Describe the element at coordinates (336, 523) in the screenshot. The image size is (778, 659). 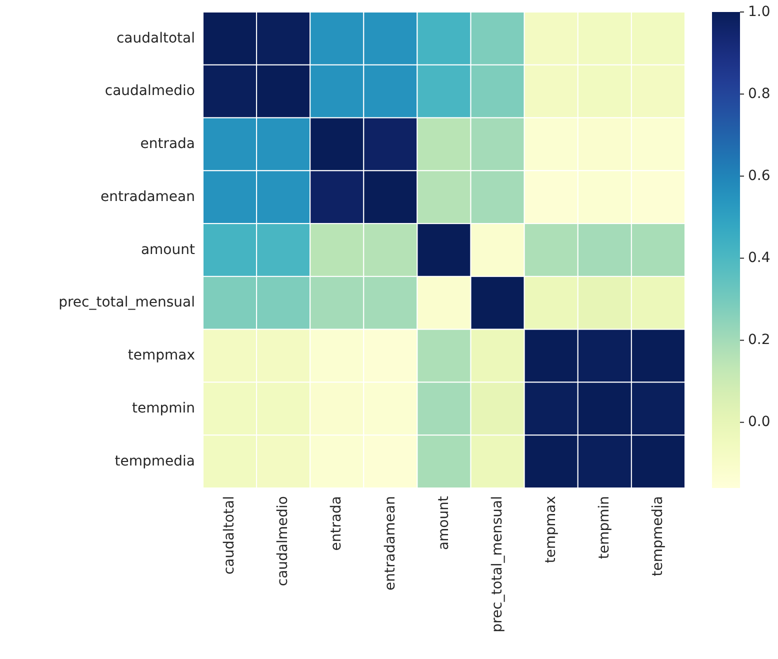
I see `x-tick-label: entrada` at that location.